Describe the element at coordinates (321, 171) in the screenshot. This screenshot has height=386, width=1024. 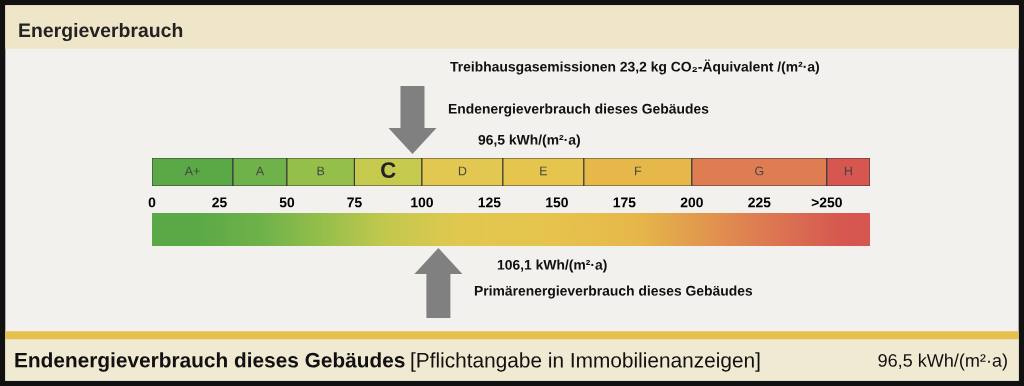
I see `series-label: B` at that location.